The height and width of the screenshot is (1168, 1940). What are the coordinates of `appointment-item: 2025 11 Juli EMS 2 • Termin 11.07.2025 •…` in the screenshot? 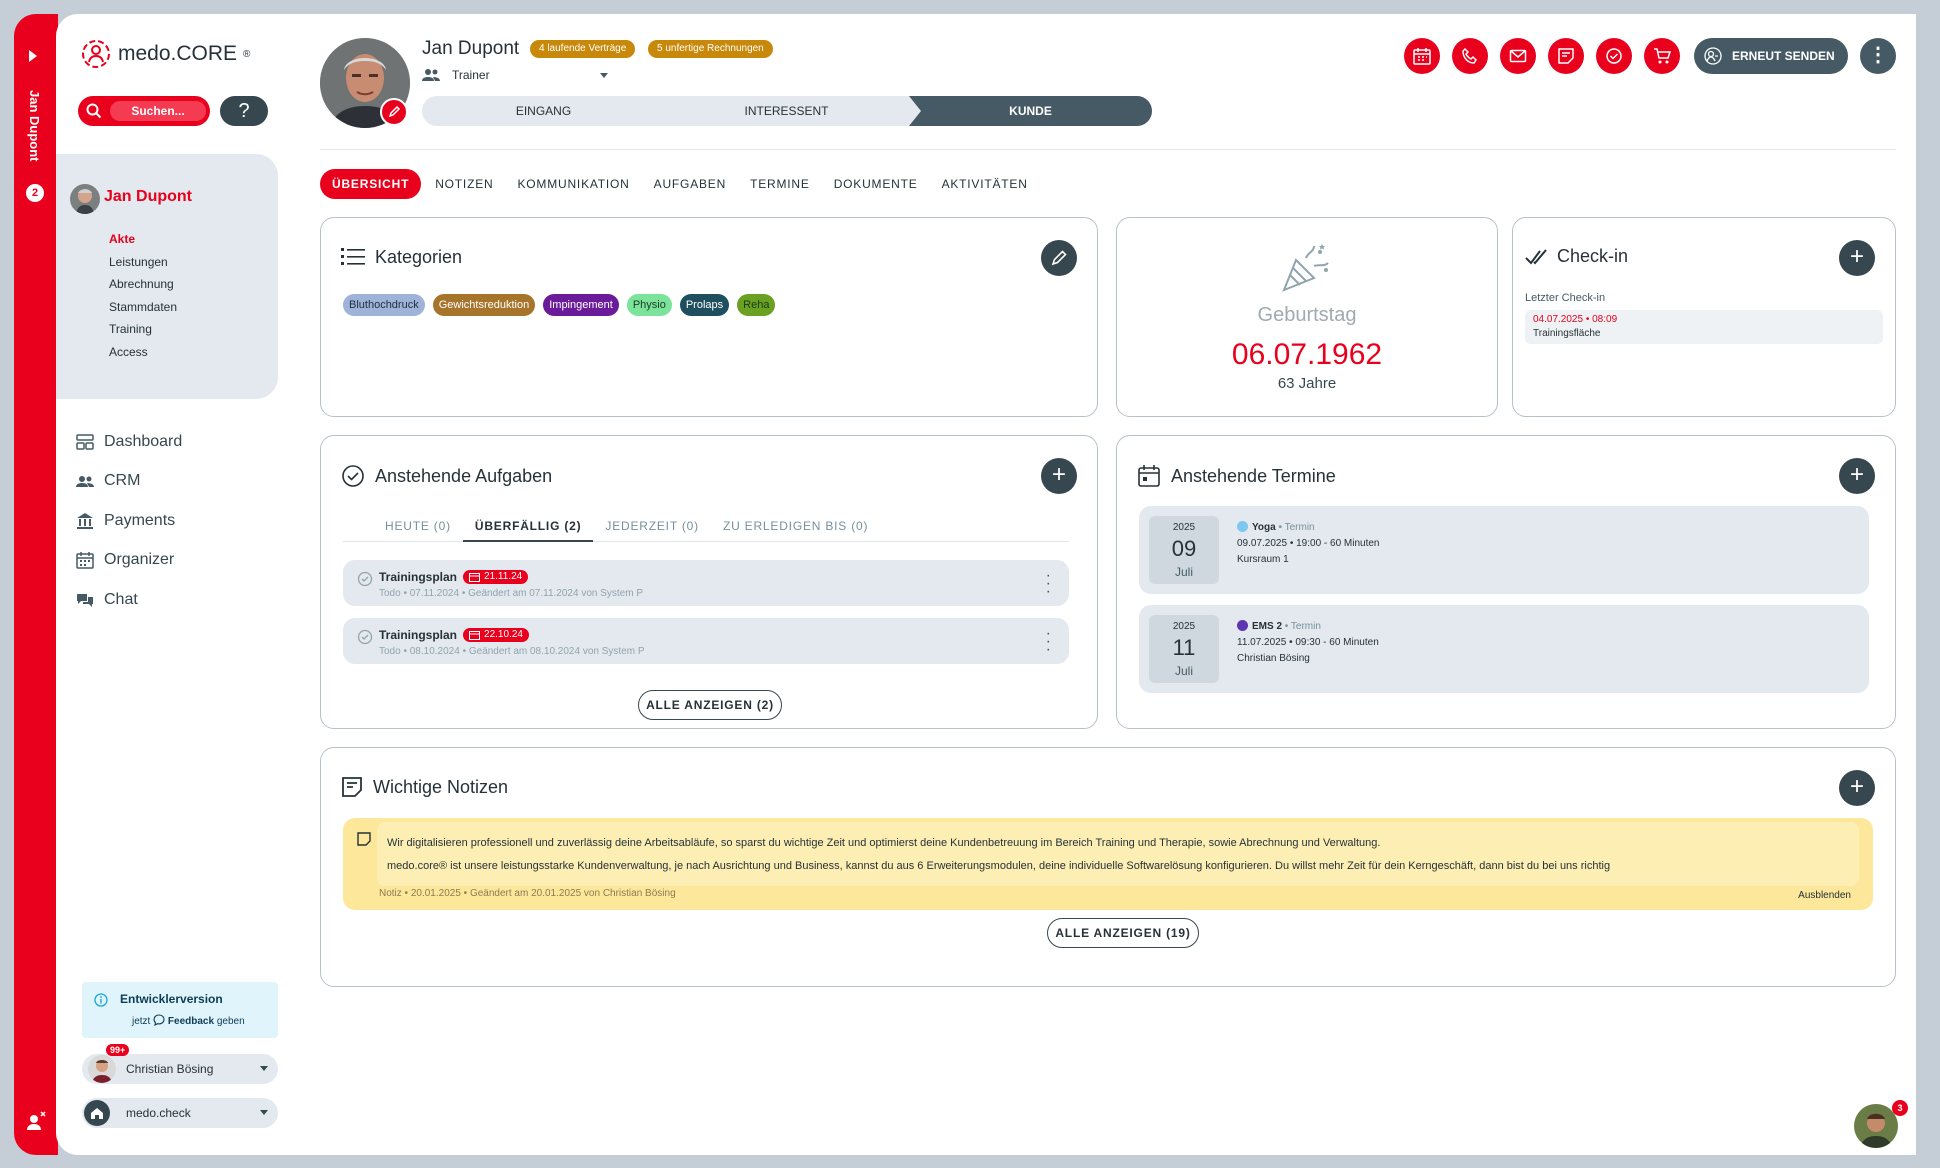 It's located at (1504, 649).